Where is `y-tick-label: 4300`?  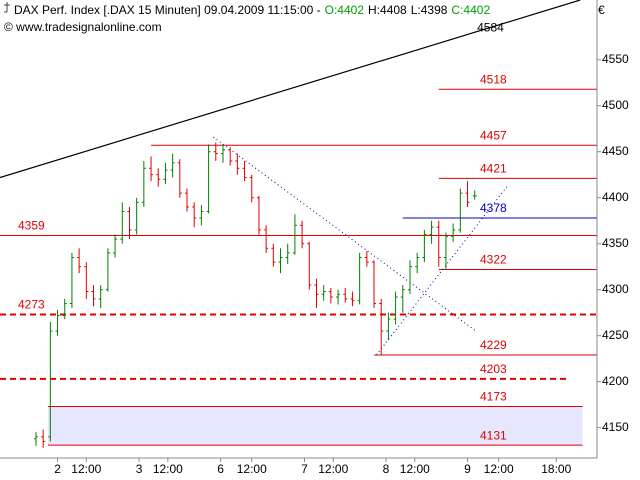
y-tick-label: 4300 is located at coordinates (615, 289).